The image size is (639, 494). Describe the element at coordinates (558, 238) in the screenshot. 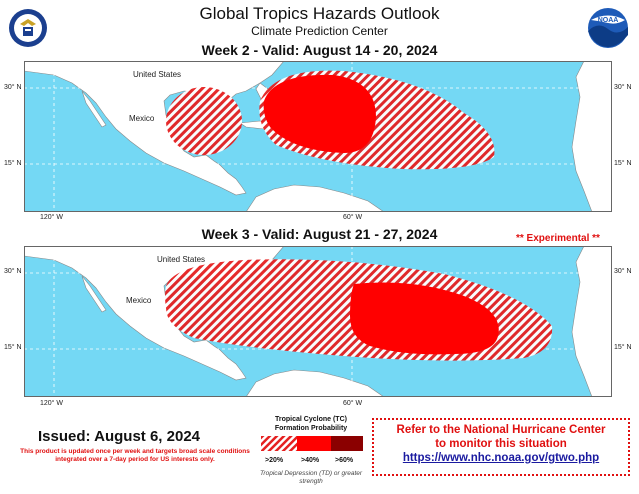

I see `experimental-label: ** Experimental **` at that location.